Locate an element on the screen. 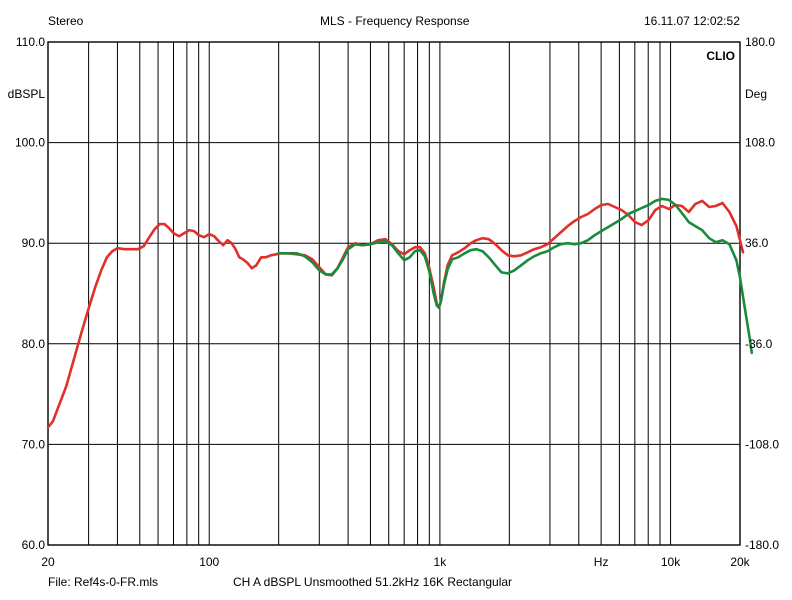 This screenshot has height=600, width=792. x-tick-label: 1k is located at coordinates (441, 562).